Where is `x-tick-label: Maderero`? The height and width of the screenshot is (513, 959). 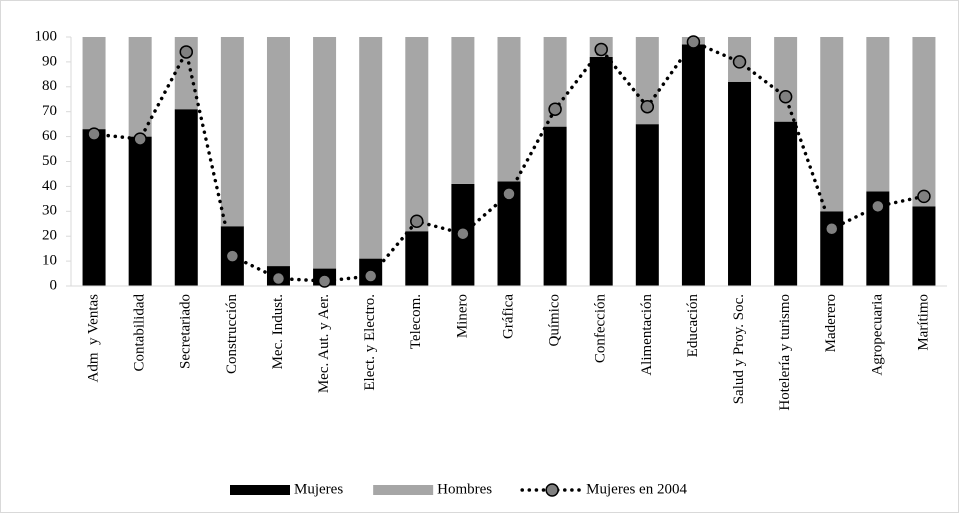
x-tick-label: Maderero is located at coordinates (831, 323).